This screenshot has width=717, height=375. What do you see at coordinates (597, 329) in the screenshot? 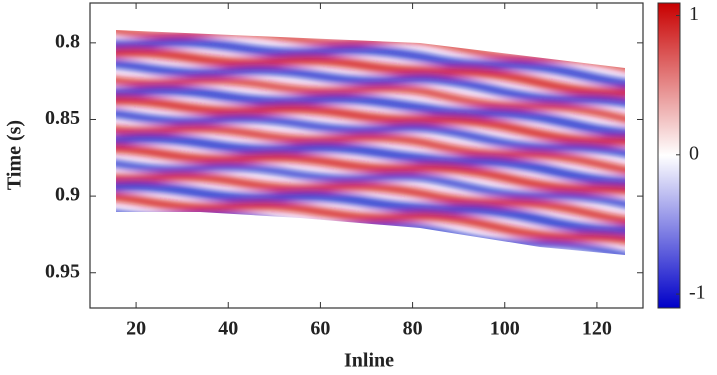
I see `x-tick-label: 120` at bounding box center [597, 329].